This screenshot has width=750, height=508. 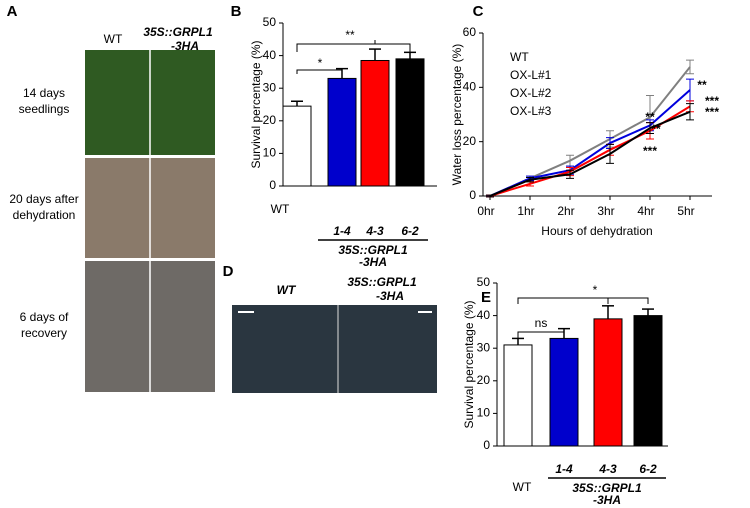 I want to click on row-label: dehydration, so click(x=44, y=215).